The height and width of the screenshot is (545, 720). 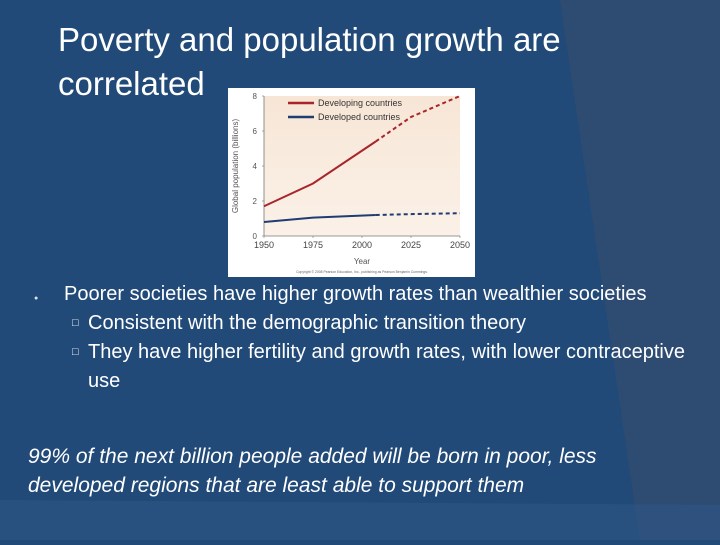 I want to click on y-axis-label: Global population (billions), so click(x=235, y=166).